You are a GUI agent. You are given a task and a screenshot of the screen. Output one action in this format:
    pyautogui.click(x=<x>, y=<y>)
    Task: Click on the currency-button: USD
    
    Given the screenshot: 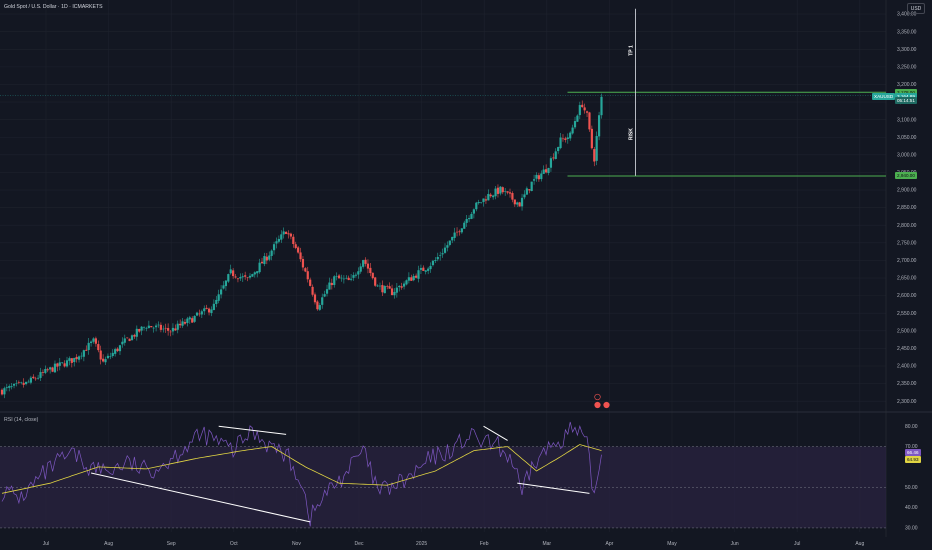 What is the action you would take?
    pyautogui.click(x=916, y=8)
    